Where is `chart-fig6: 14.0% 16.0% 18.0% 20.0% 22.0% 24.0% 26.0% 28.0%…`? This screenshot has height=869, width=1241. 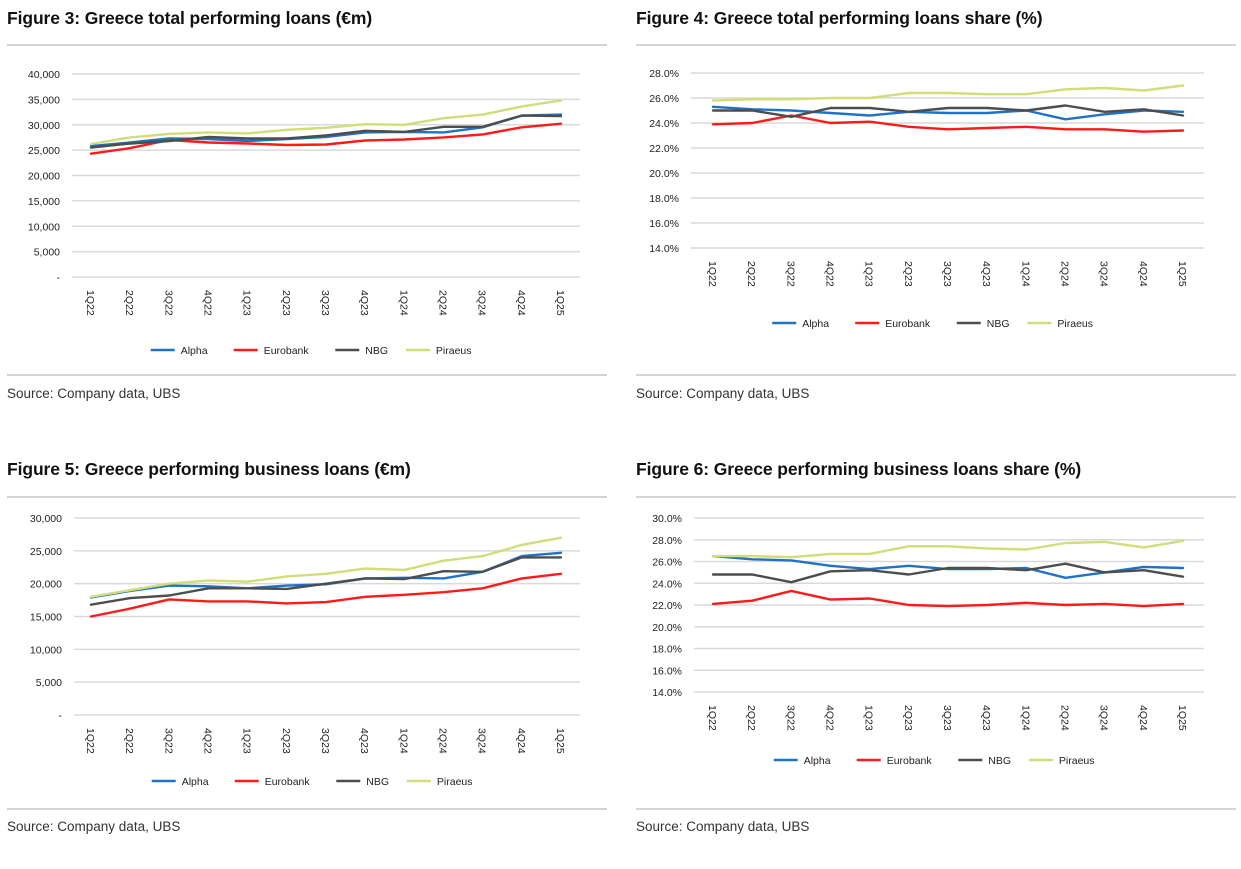 chart-fig6: 14.0% 16.0% 18.0% 20.0% 22.0% 24.0% 26.0% 28.0%… is located at coordinates (928, 640).